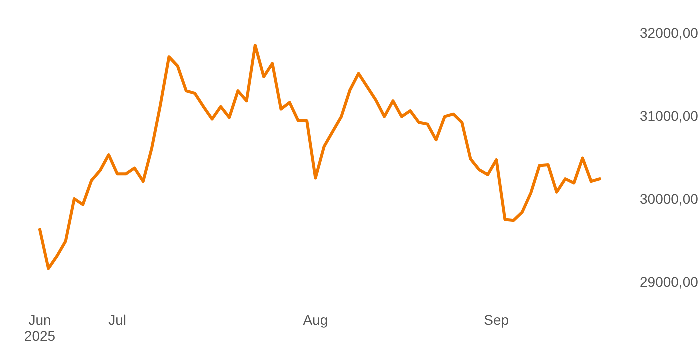  Describe the element at coordinates (669, 282) in the screenshot. I see `y-tick-label: 29000,00` at that location.